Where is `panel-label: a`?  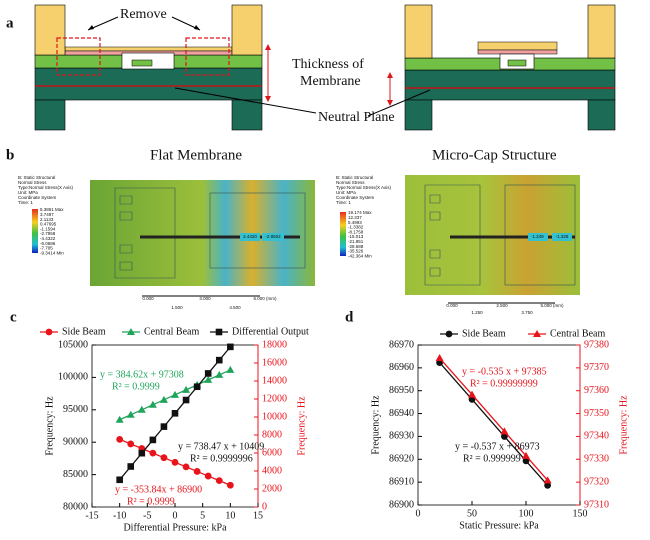
panel-label: a is located at coordinates (10, 23).